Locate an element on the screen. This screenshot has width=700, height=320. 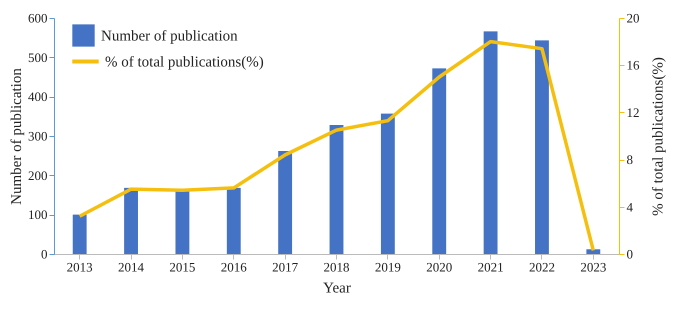
y-axis-title: Number of publication is located at coordinates (17, 136).